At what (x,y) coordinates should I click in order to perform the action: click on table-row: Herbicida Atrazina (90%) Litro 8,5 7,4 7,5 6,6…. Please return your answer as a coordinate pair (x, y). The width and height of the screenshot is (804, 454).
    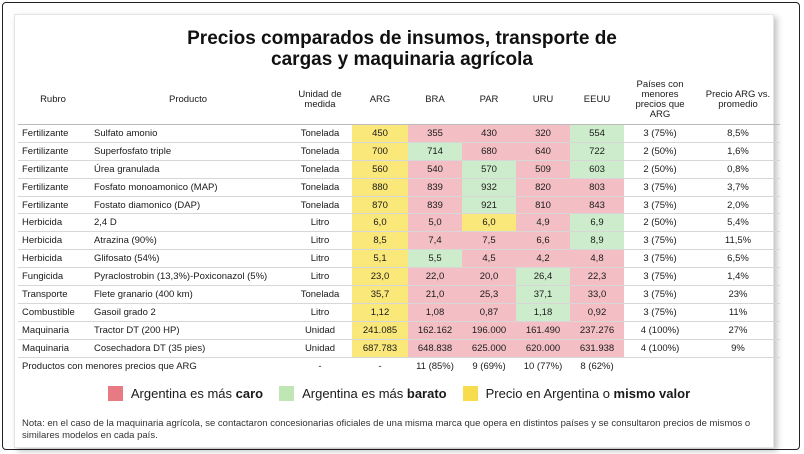
    Looking at the image, I should click on (399, 241).